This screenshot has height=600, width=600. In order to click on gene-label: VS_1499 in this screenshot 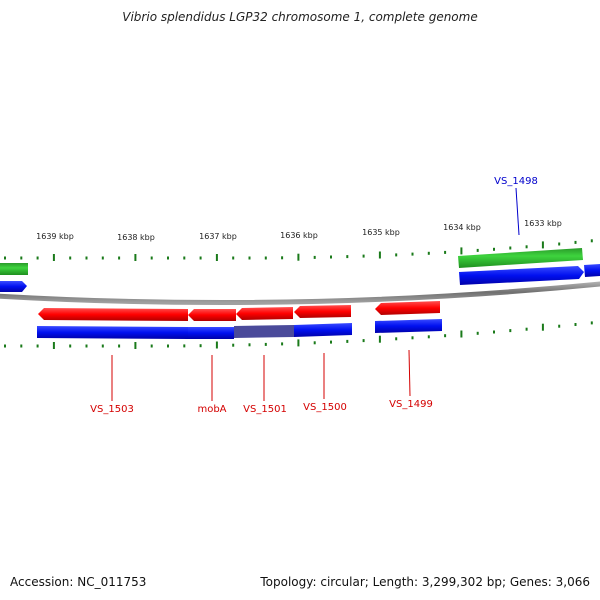, I will do `click(411, 404)`.